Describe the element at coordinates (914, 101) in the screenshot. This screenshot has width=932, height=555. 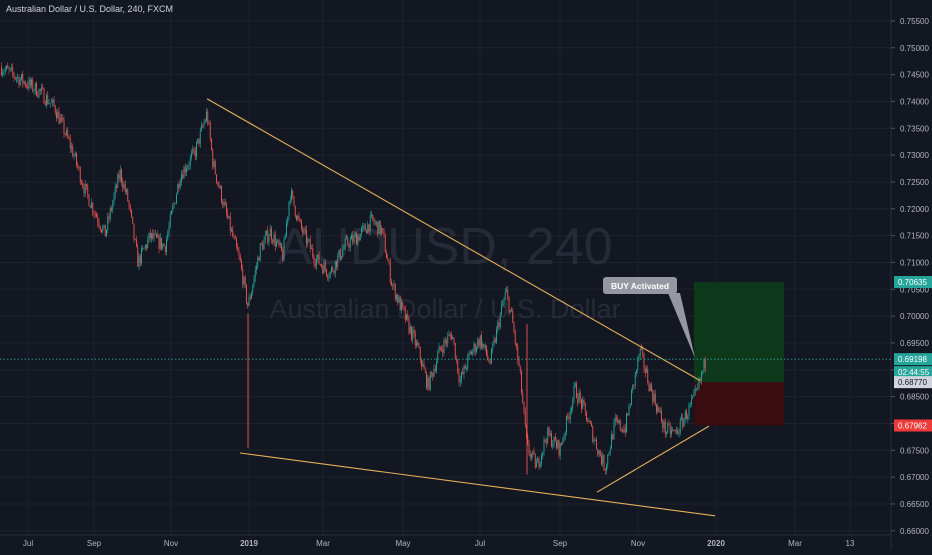
I see `price-tick-label: 0.74000` at that location.